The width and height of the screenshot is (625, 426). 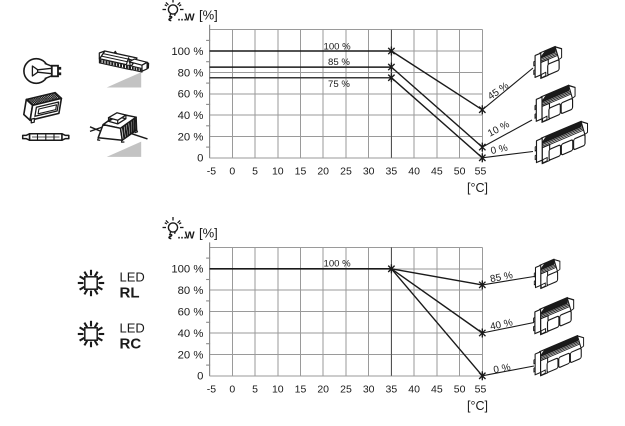 What do you see at coordinates (339, 84) in the screenshot?
I see `svg-text: 75 %` at bounding box center [339, 84].